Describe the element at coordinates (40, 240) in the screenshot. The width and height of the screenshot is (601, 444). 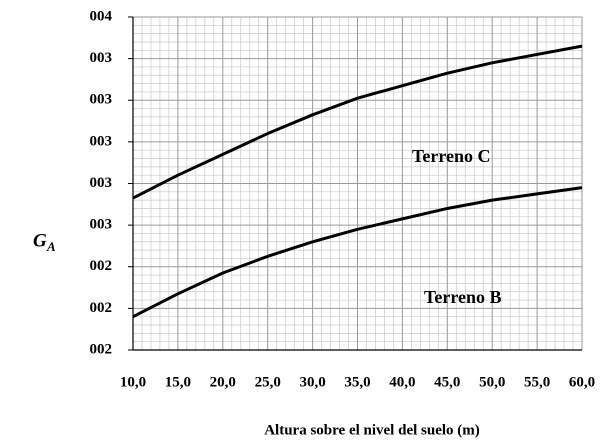
I see `y-axis-label: G` at that location.